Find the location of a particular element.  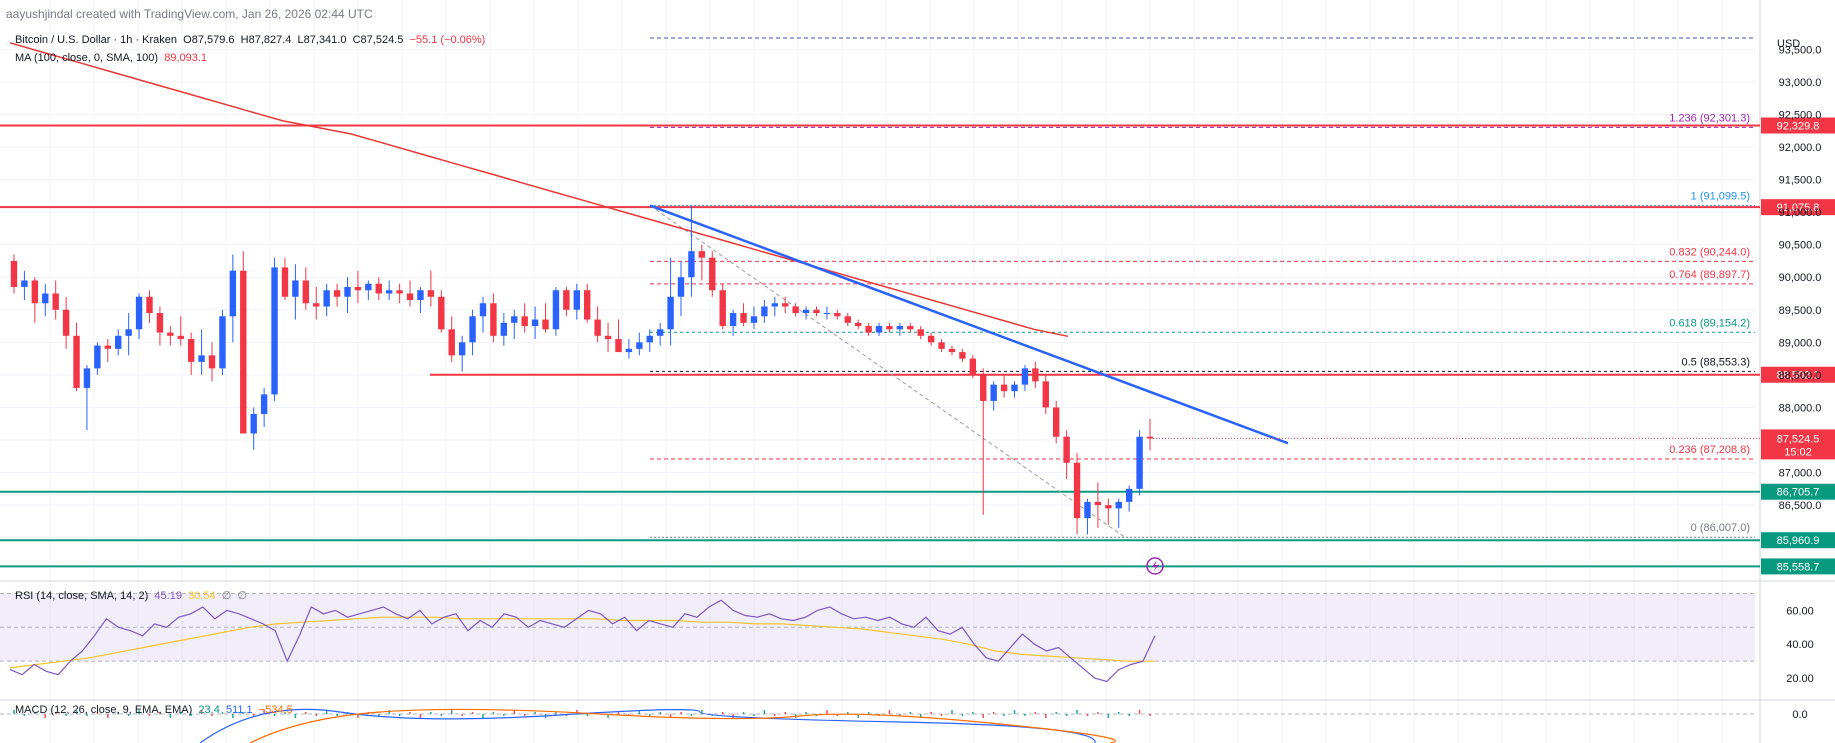

fib-label: 1 (91,099.5) is located at coordinates (1720, 197).